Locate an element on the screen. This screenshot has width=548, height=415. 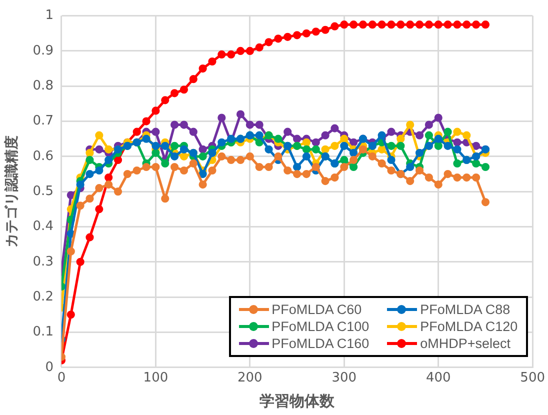
legend-label: PFoMLDA C88 is located at coordinates (465, 310).